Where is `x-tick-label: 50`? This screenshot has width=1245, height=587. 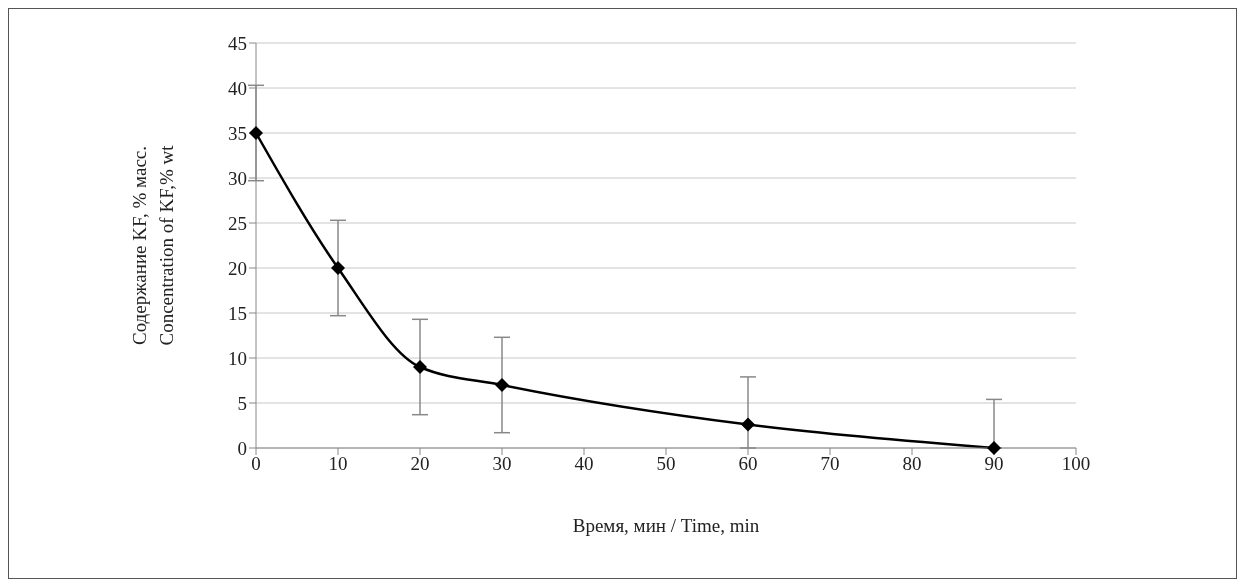
x-tick-label: 50 is located at coordinates (666, 464).